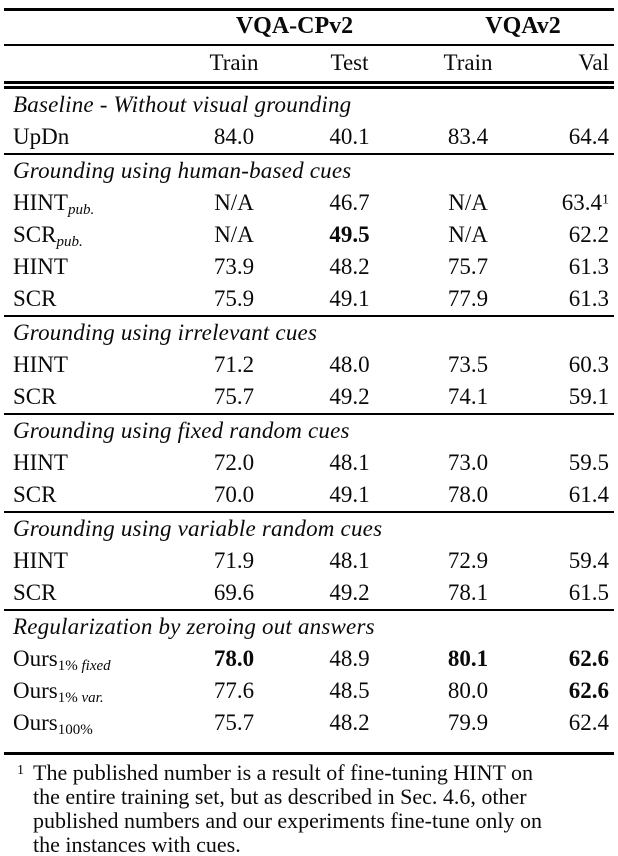 Image resolution: width=618 pixels, height=856 pixels. What do you see at coordinates (349, 658) in the screenshot?
I see `value-text: 48.9` at bounding box center [349, 658].